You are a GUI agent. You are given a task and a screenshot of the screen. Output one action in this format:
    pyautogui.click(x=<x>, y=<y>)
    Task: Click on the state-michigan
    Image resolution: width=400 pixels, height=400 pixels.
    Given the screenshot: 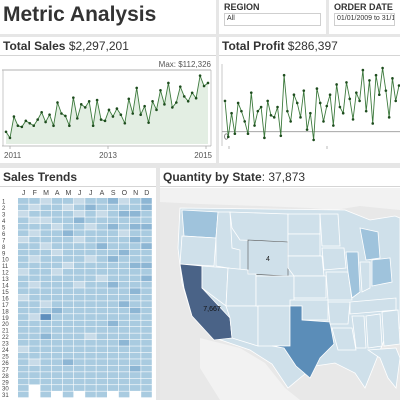 What is the action you would take?
    pyautogui.click(x=370, y=244)
    